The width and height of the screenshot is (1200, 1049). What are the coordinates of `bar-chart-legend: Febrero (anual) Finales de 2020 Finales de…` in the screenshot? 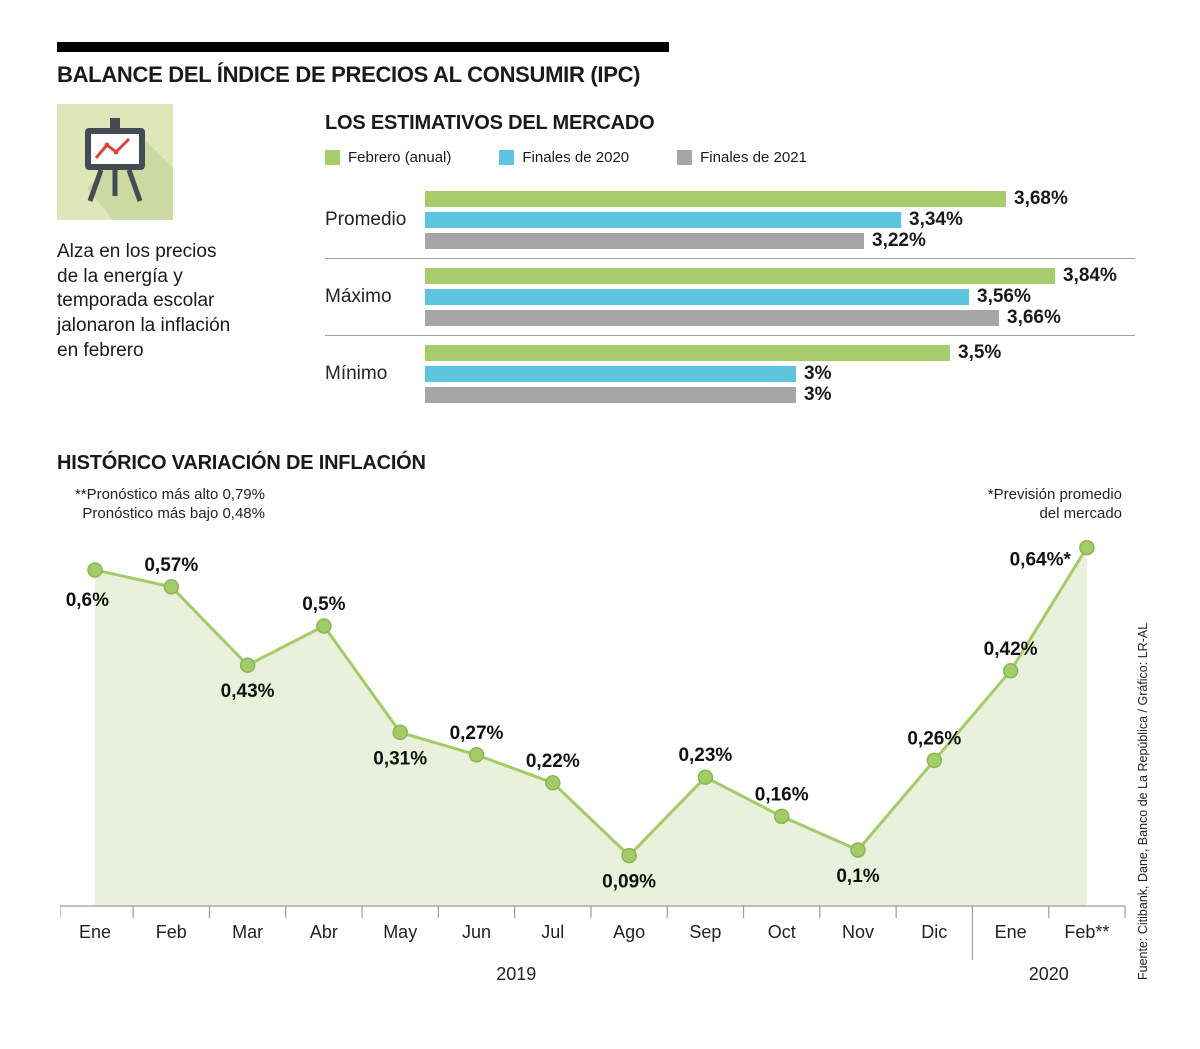 It's located at (730, 157).